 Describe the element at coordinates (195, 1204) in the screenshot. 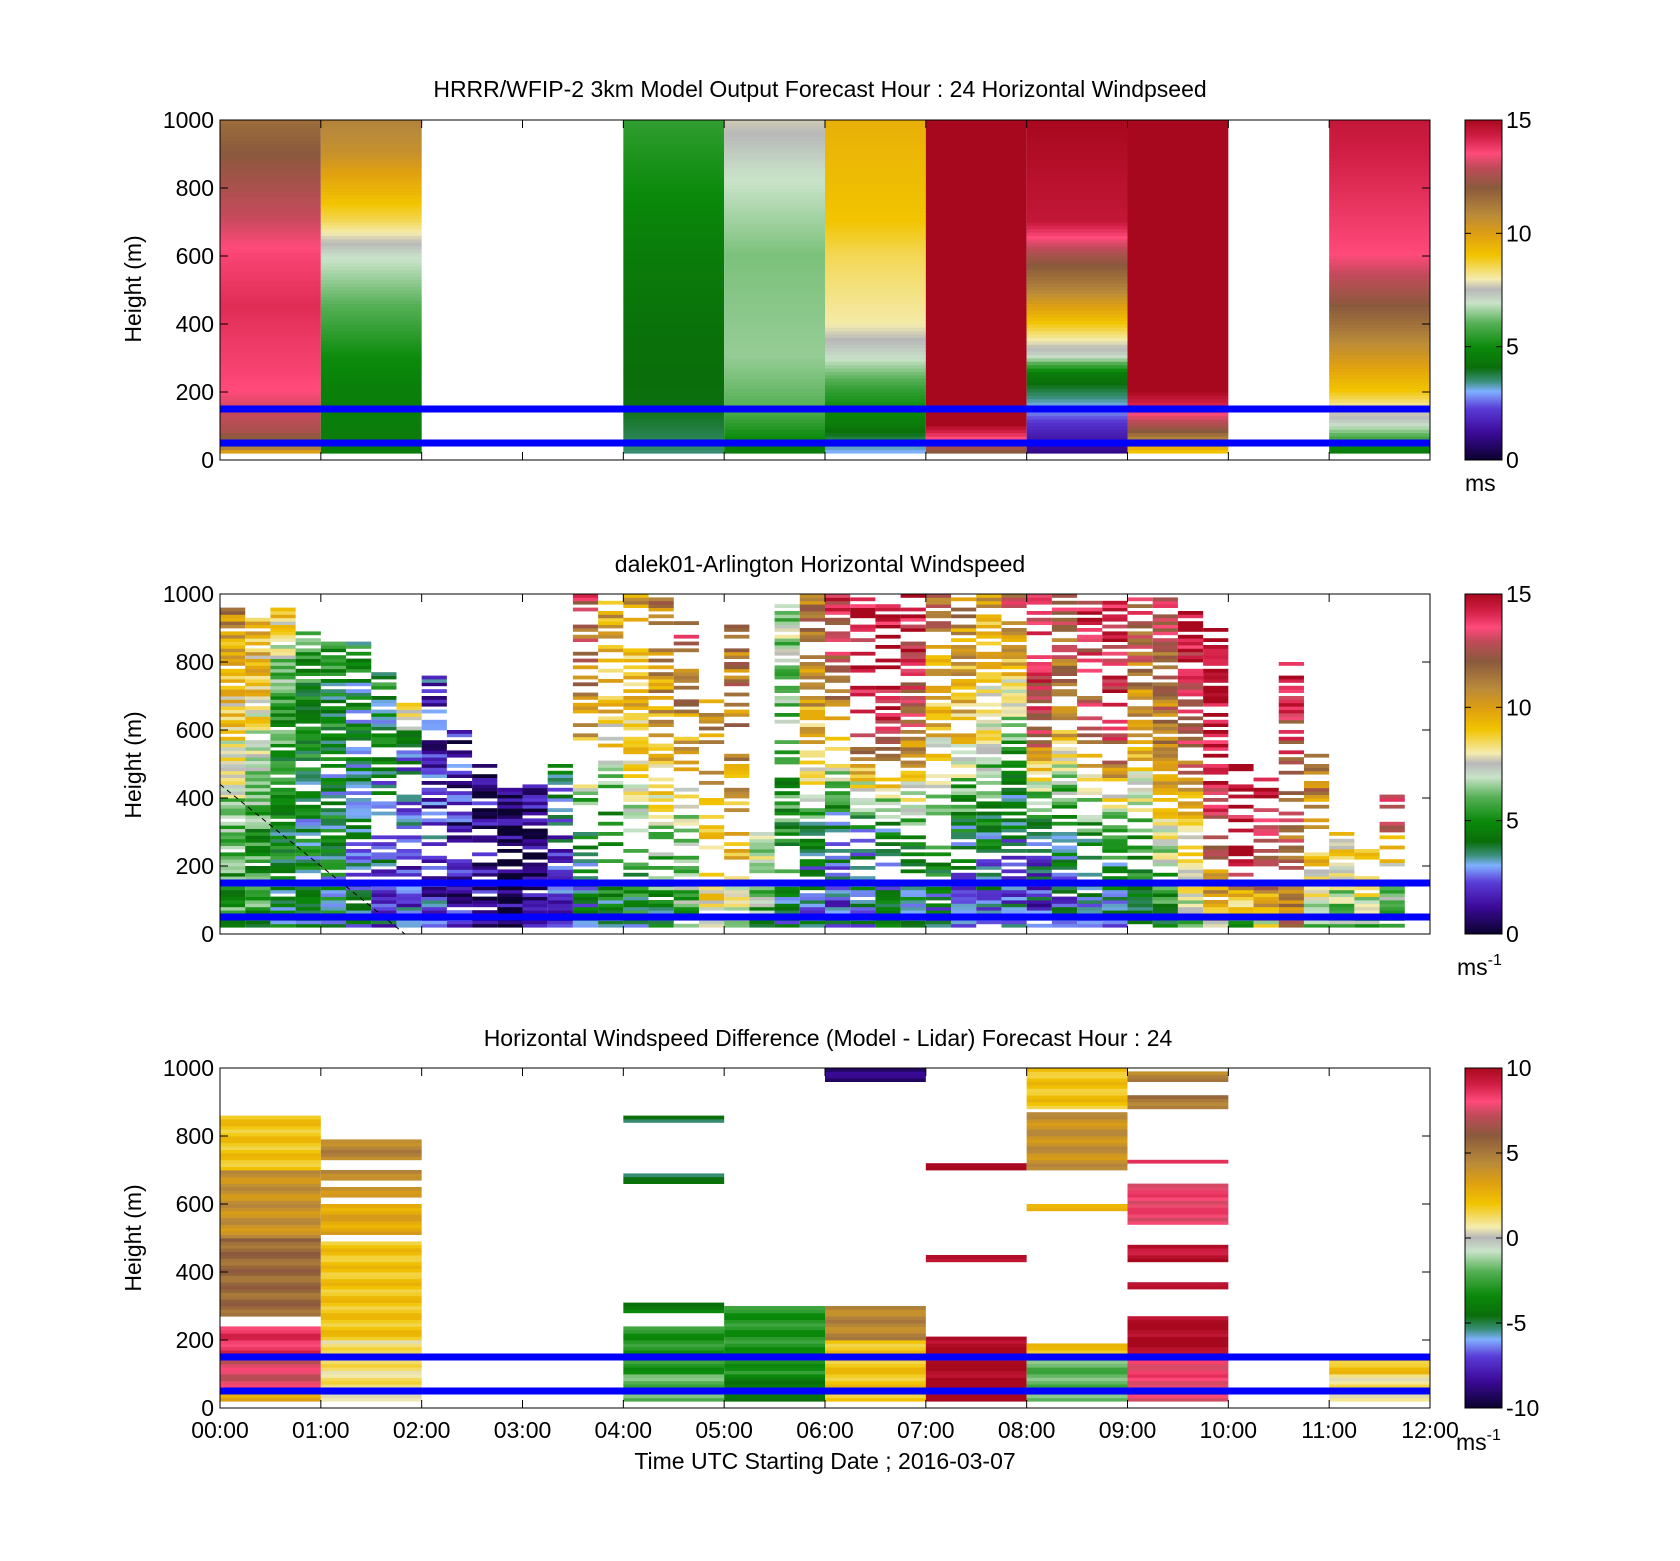

I see `y-tick-label: 600` at that location.